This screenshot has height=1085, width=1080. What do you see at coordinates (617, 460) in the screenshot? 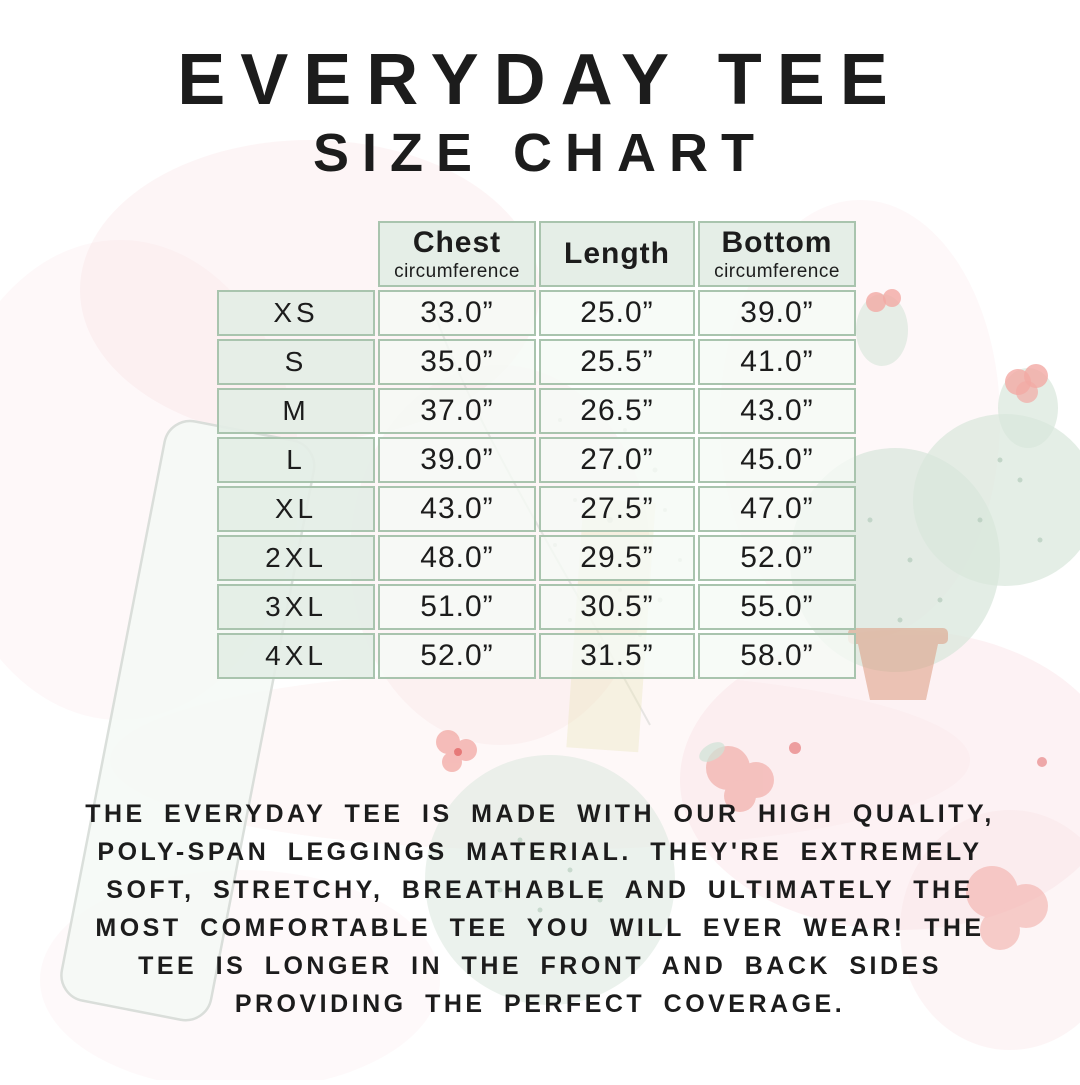
I see `measurement-cell: 27.0”` at bounding box center [617, 460].